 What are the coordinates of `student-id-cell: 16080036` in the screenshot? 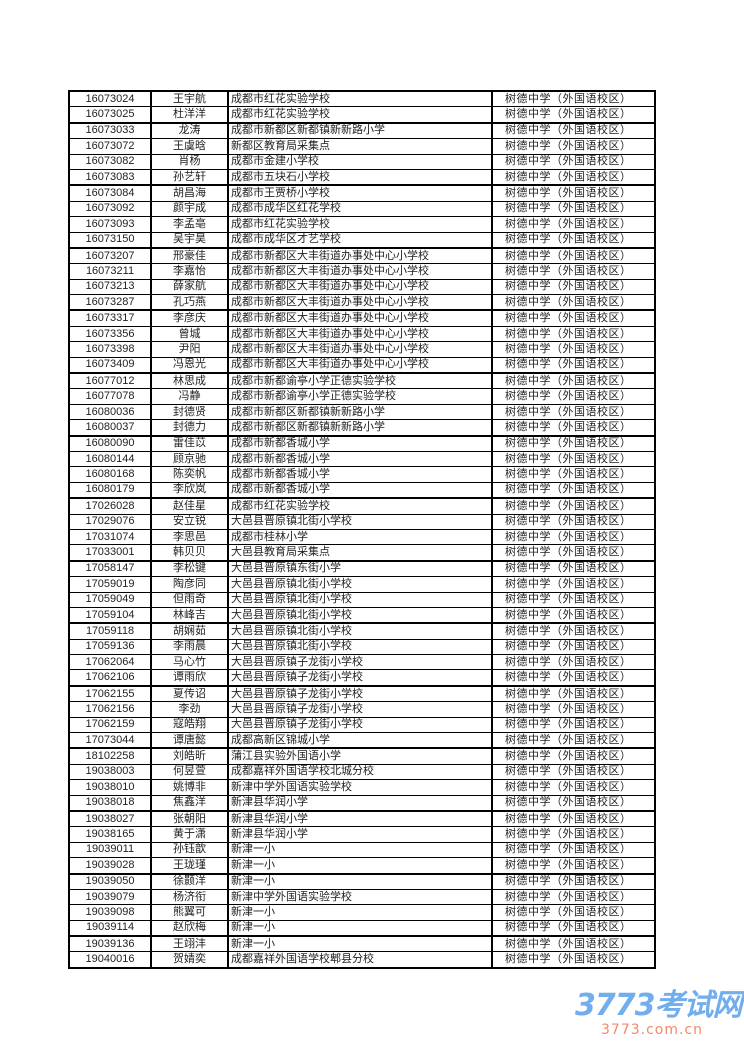 It's located at (110, 412).